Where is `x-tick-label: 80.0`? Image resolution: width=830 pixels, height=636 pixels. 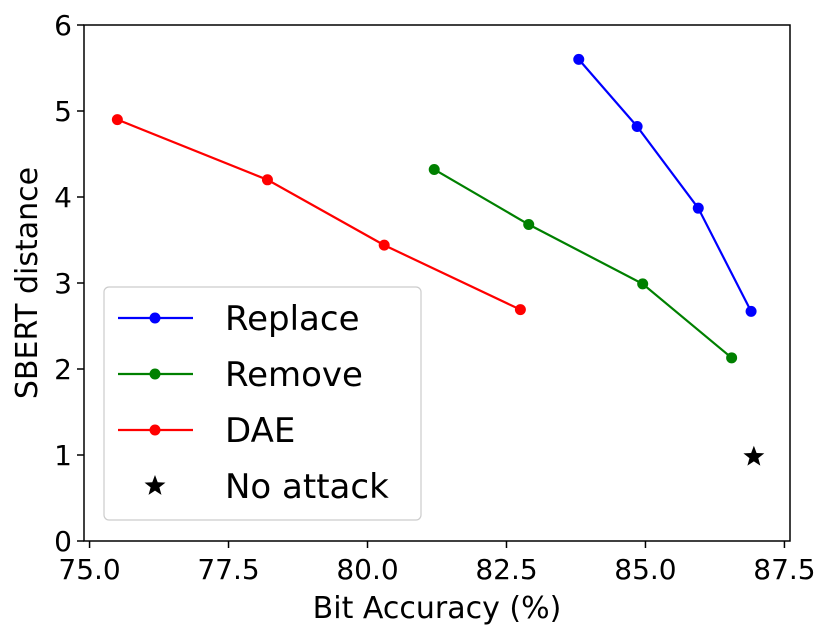
x-tick-label: 80.0 is located at coordinates (367, 569).